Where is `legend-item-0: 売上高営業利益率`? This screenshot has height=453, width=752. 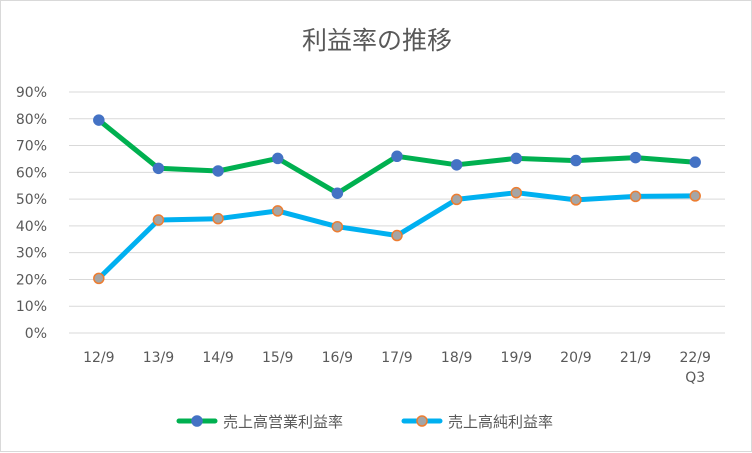
legend-item-0: 売上高営業利益率 is located at coordinates (259, 422).